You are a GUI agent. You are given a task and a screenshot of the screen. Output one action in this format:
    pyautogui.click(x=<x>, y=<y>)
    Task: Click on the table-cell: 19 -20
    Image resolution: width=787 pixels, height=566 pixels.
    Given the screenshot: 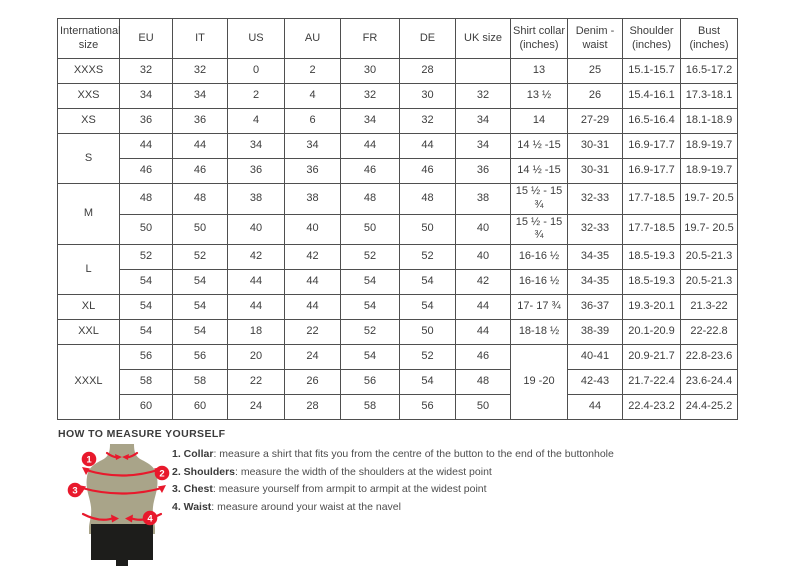 What is the action you would take?
    pyautogui.click(x=539, y=382)
    